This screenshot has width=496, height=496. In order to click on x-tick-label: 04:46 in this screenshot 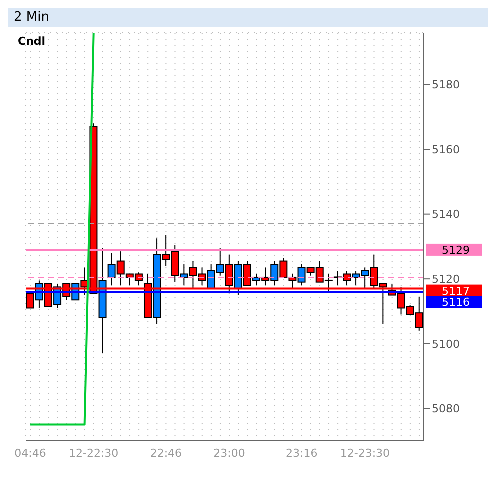, I will do `click(30, 453)`.